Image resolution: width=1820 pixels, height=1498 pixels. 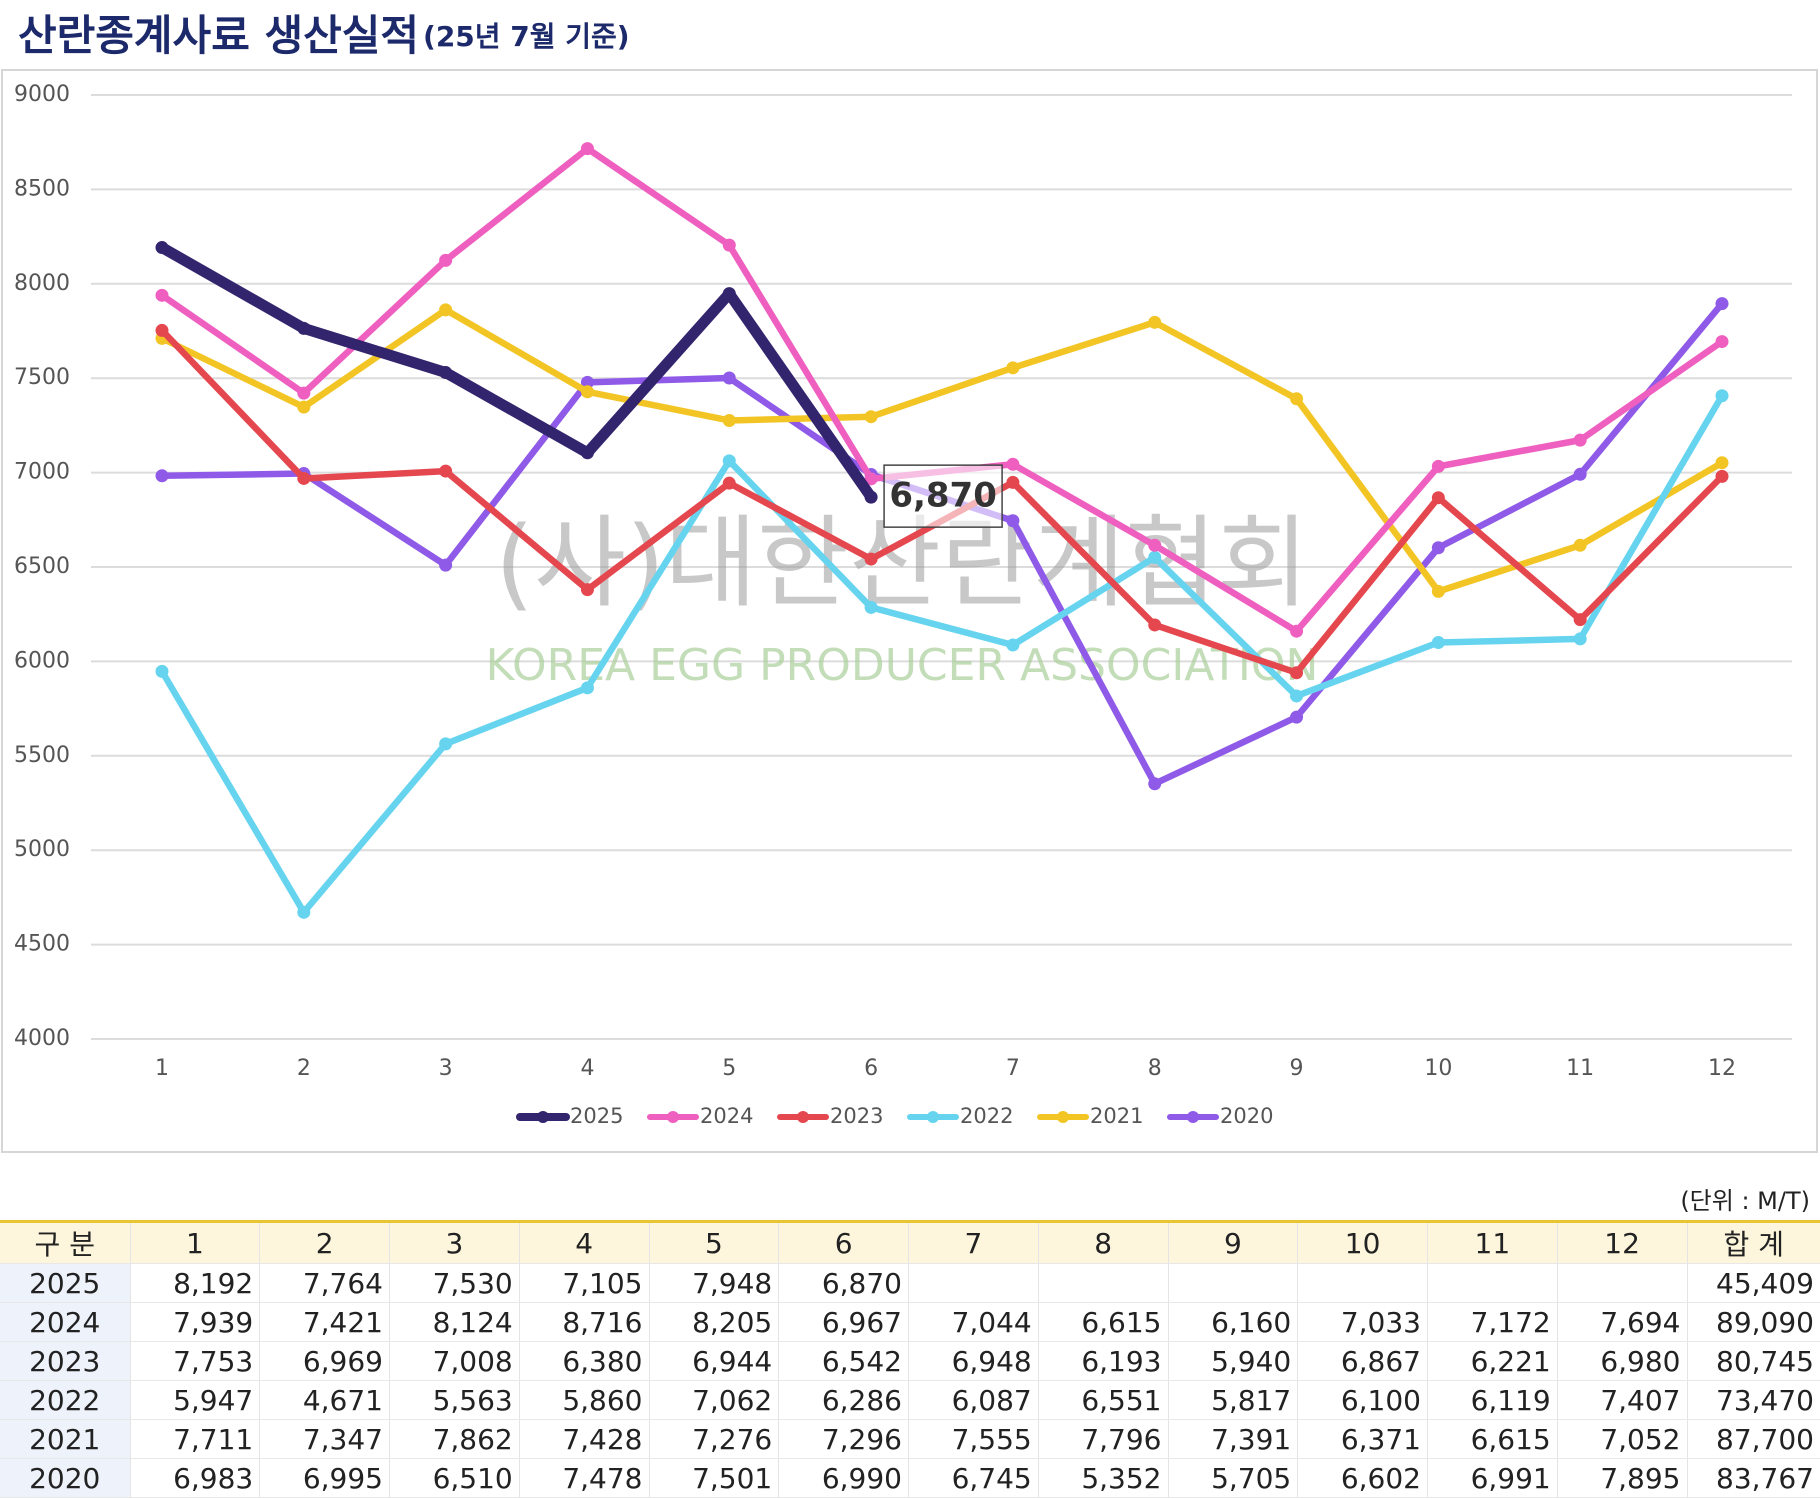 What do you see at coordinates (1232, 1322) in the screenshot?
I see `table-cell: 6,160` at bounding box center [1232, 1322].